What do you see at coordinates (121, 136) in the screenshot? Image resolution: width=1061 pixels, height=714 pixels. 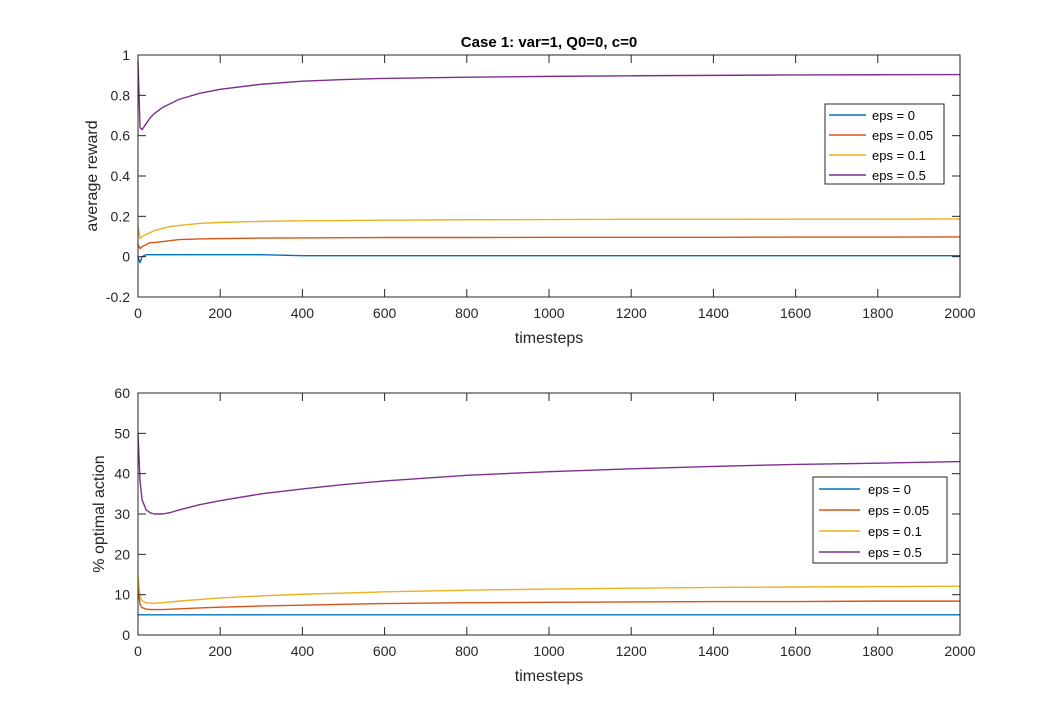 I see `y-tick-label: 0.6` at bounding box center [121, 136].